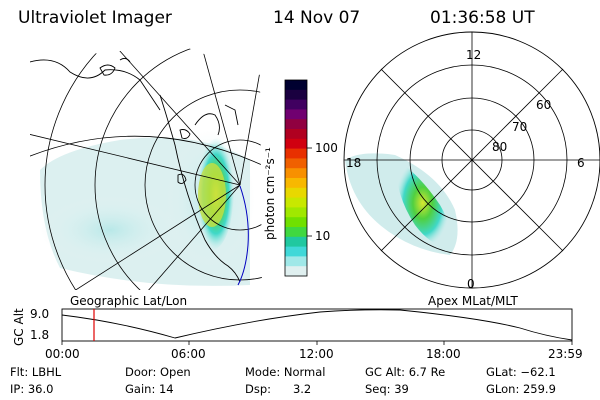 The width and height of the screenshot is (600, 400). I want to click on mlat-label-70: 70, so click(520, 127).